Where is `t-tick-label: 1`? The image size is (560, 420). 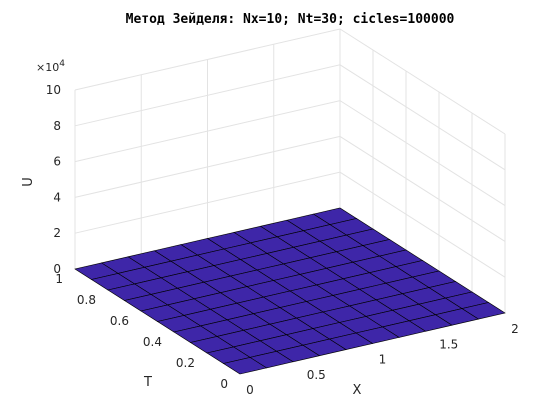 t-tick-label: 1 is located at coordinates (59, 279).